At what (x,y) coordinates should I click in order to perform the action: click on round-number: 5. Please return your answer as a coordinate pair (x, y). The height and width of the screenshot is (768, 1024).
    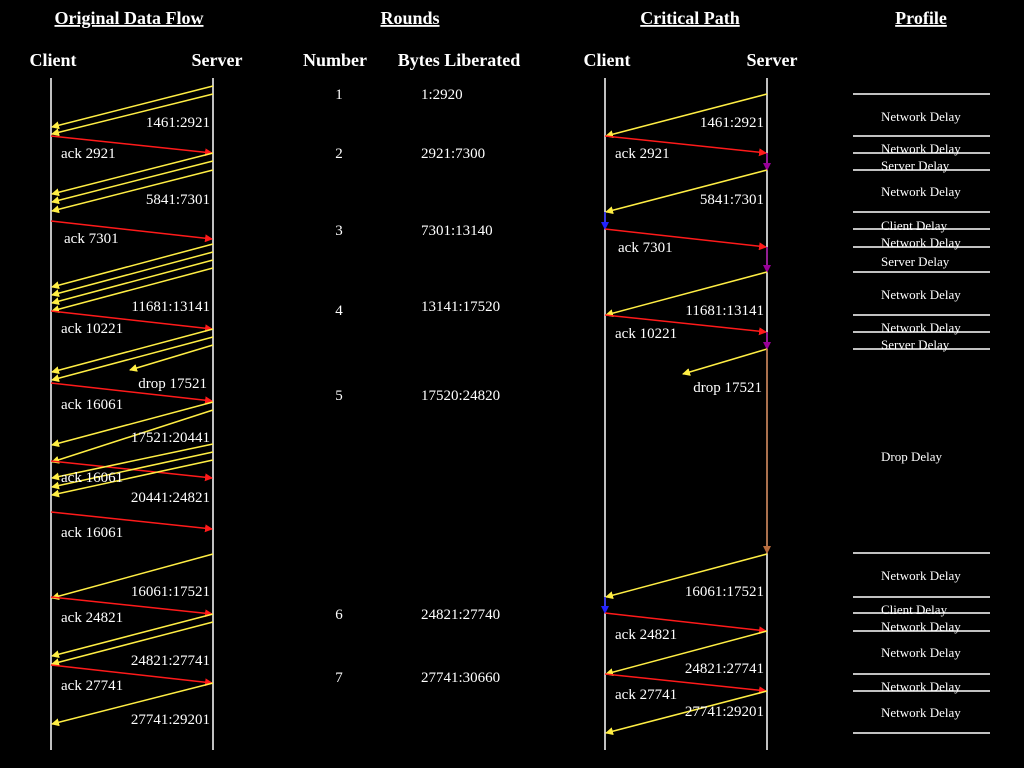
    Looking at the image, I should click on (339, 396).